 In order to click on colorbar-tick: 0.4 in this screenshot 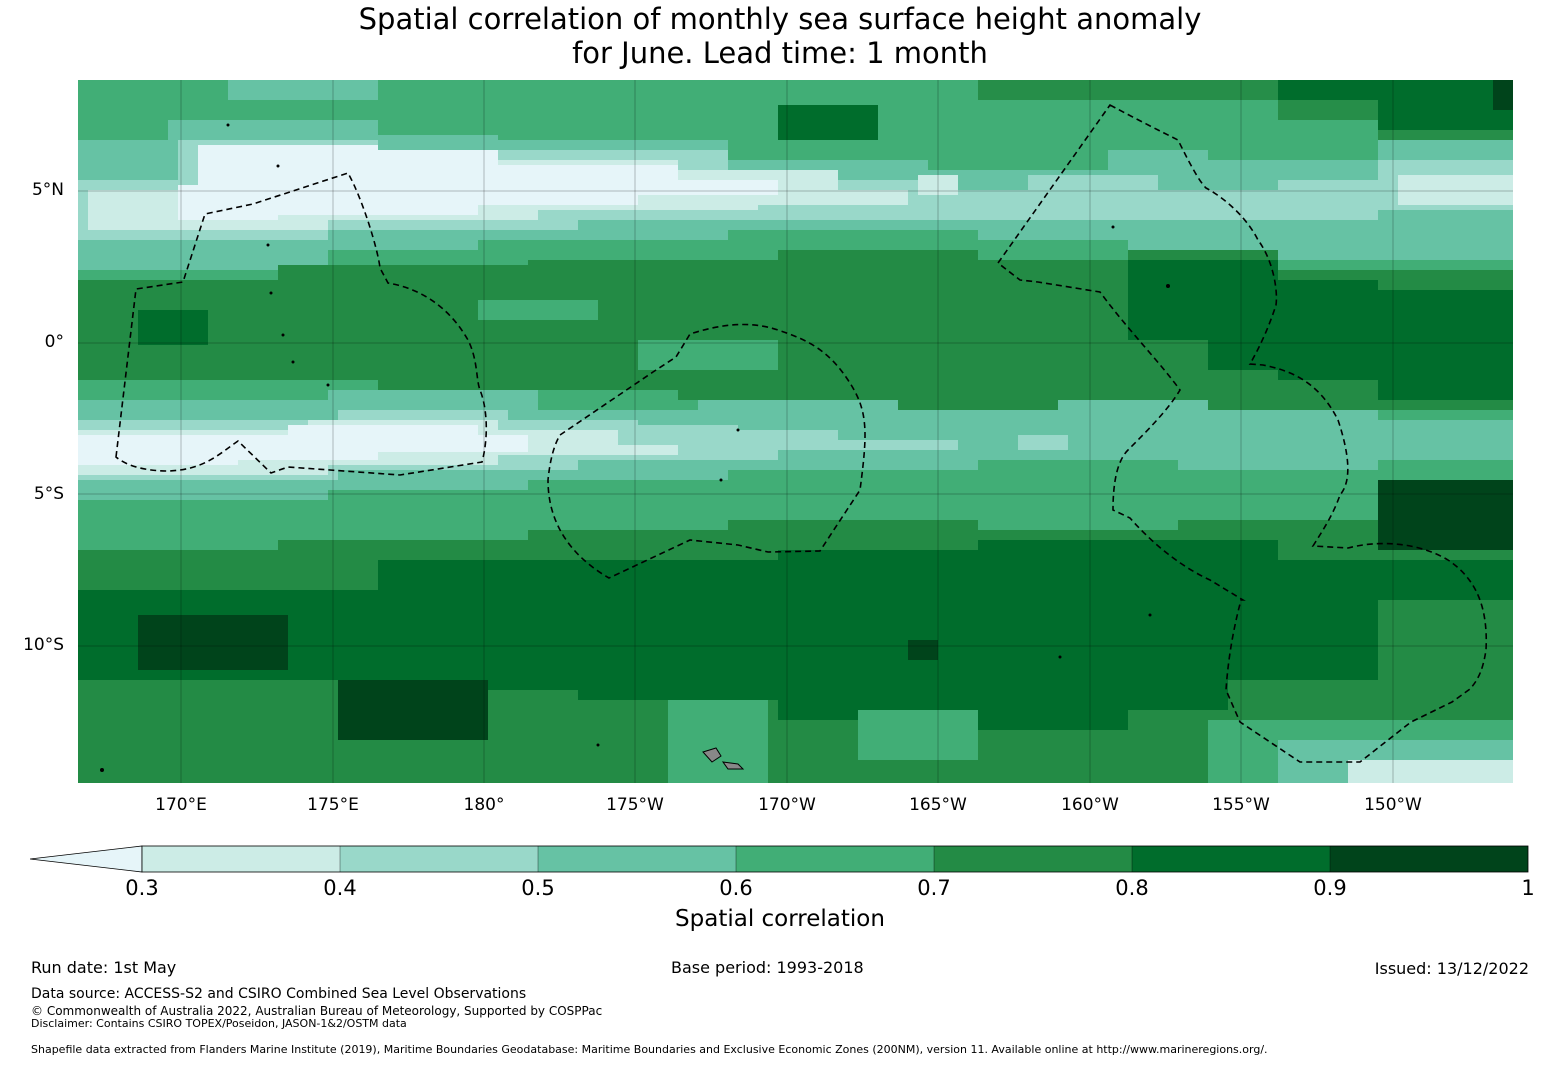, I will do `click(340, 888)`.